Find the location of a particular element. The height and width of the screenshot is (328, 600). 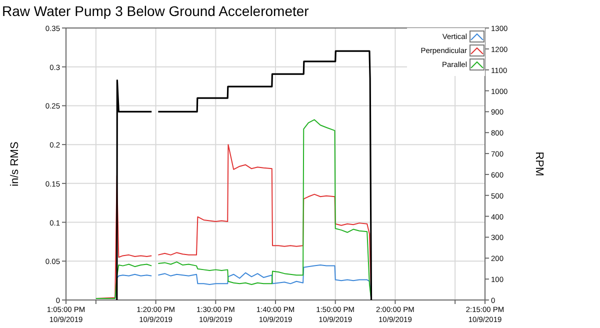

y-axis-title: in/s RMS is located at coordinates (15, 164).